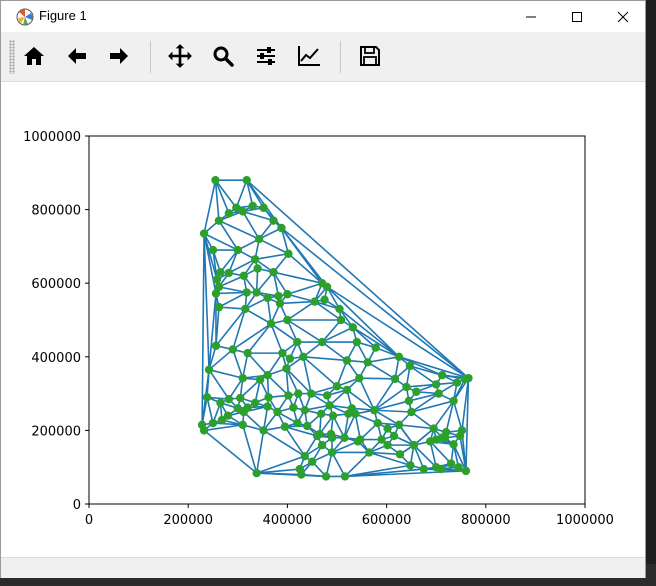 The height and width of the screenshot is (586, 656). What do you see at coordinates (340, 57) in the screenshot?
I see `toolbar-separator` at bounding box center [340, 57].